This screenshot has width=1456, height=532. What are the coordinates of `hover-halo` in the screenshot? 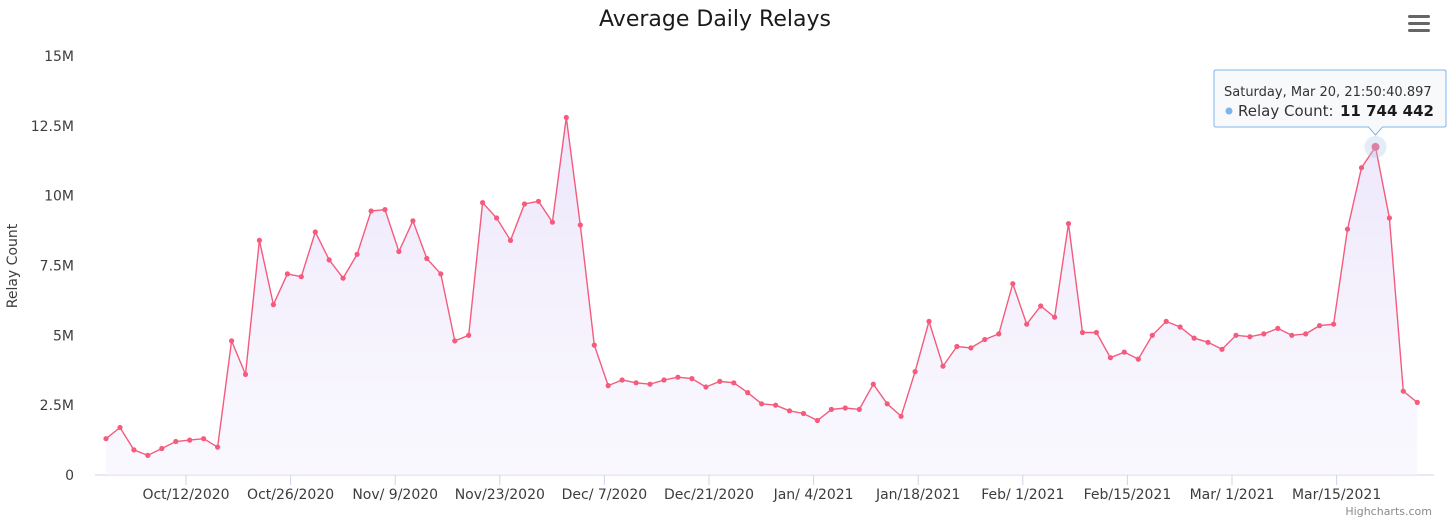 It's located at (1375, 146).